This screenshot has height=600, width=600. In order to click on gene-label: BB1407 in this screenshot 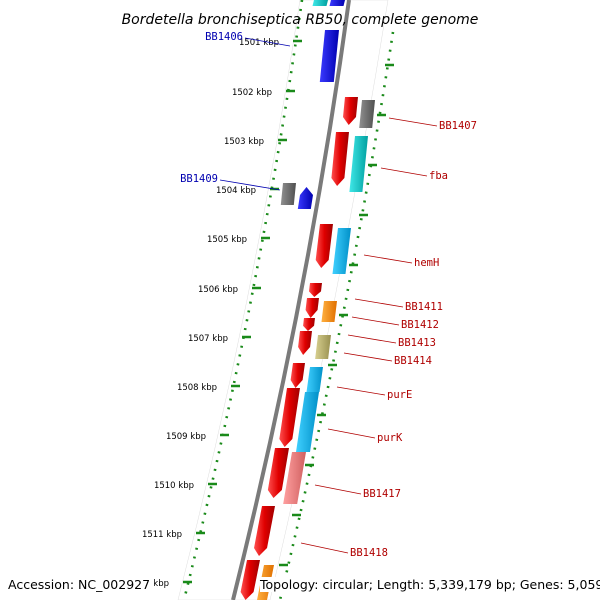, I will do `click(458, 126)`.